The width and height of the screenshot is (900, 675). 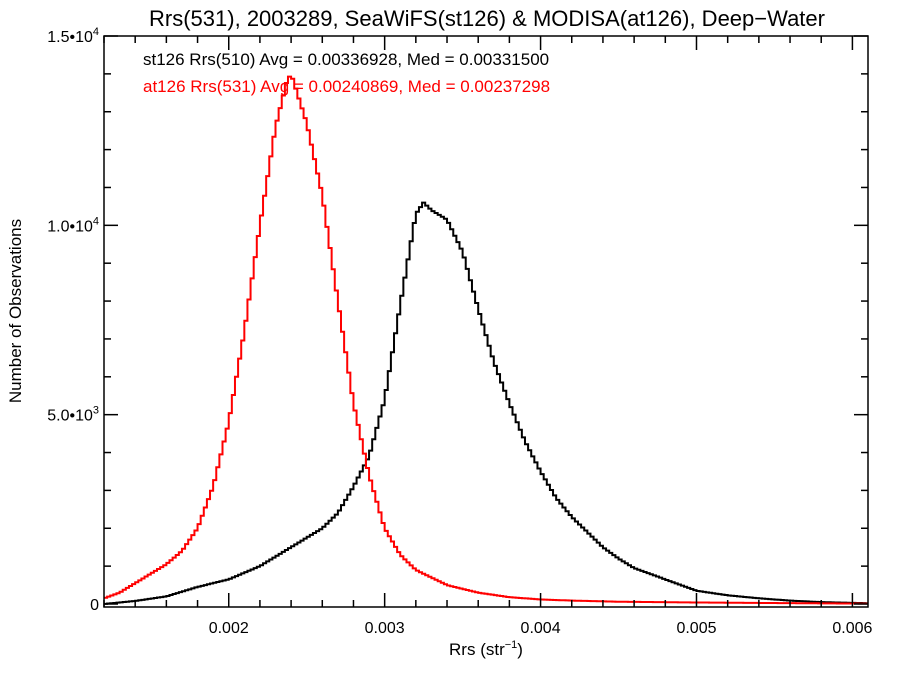 I want to click on x-tick-label: 0.003, so click(x=385, y=628).